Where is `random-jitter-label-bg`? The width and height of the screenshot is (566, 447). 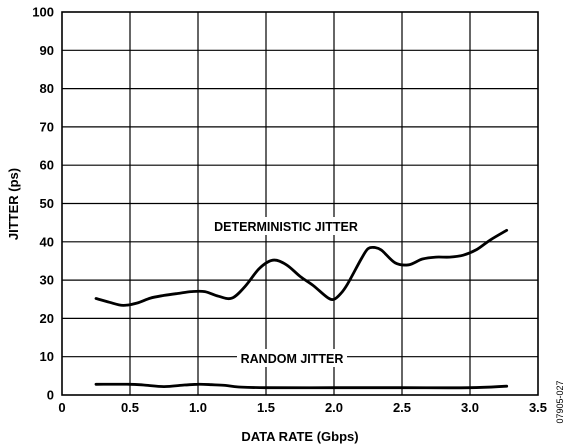
random-jitter-label-bg is located at coordinates (292, 358).